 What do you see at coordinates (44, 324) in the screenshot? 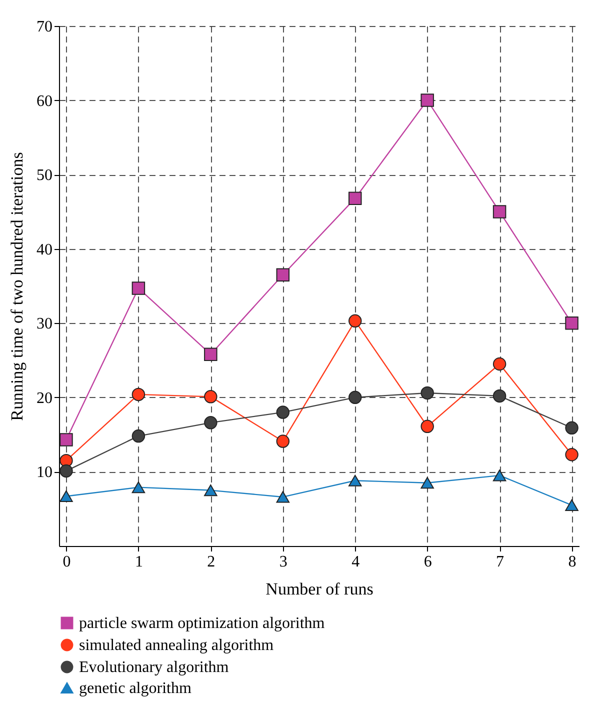
I see `y-tick-label: 30` at bounding box center [44, 324].